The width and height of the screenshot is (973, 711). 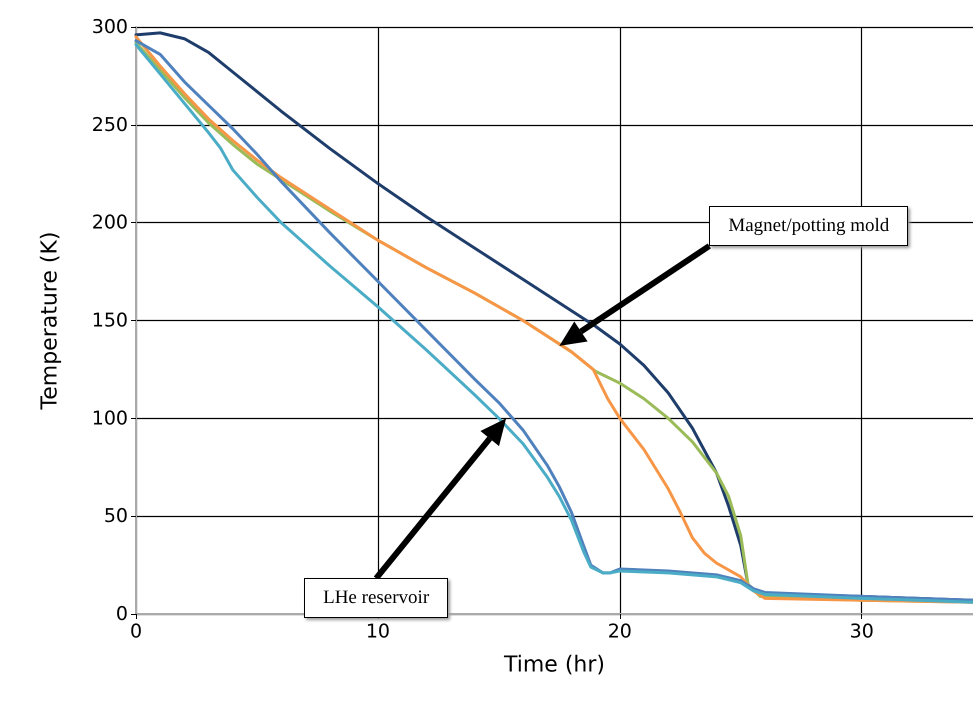 I want to click on y-tick-label: 100, so click(x=110, y=418).